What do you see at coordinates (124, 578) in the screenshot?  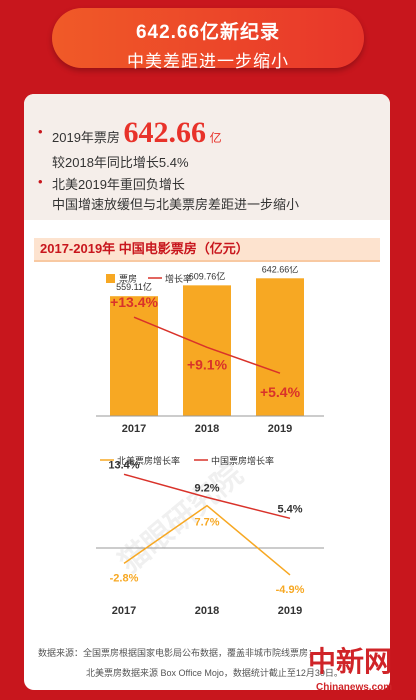 I see `na-value-label: -2.8%` at bounding box center [124, 578].